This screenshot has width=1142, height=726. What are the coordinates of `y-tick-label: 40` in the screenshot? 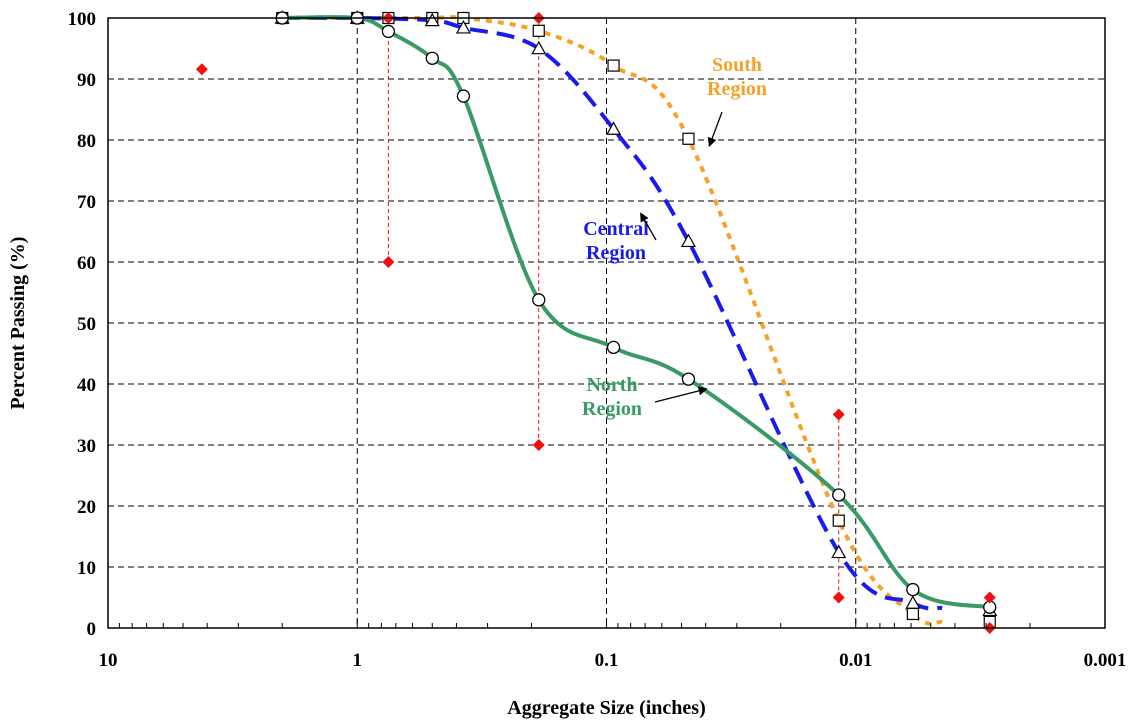 It's located at (86, 385).